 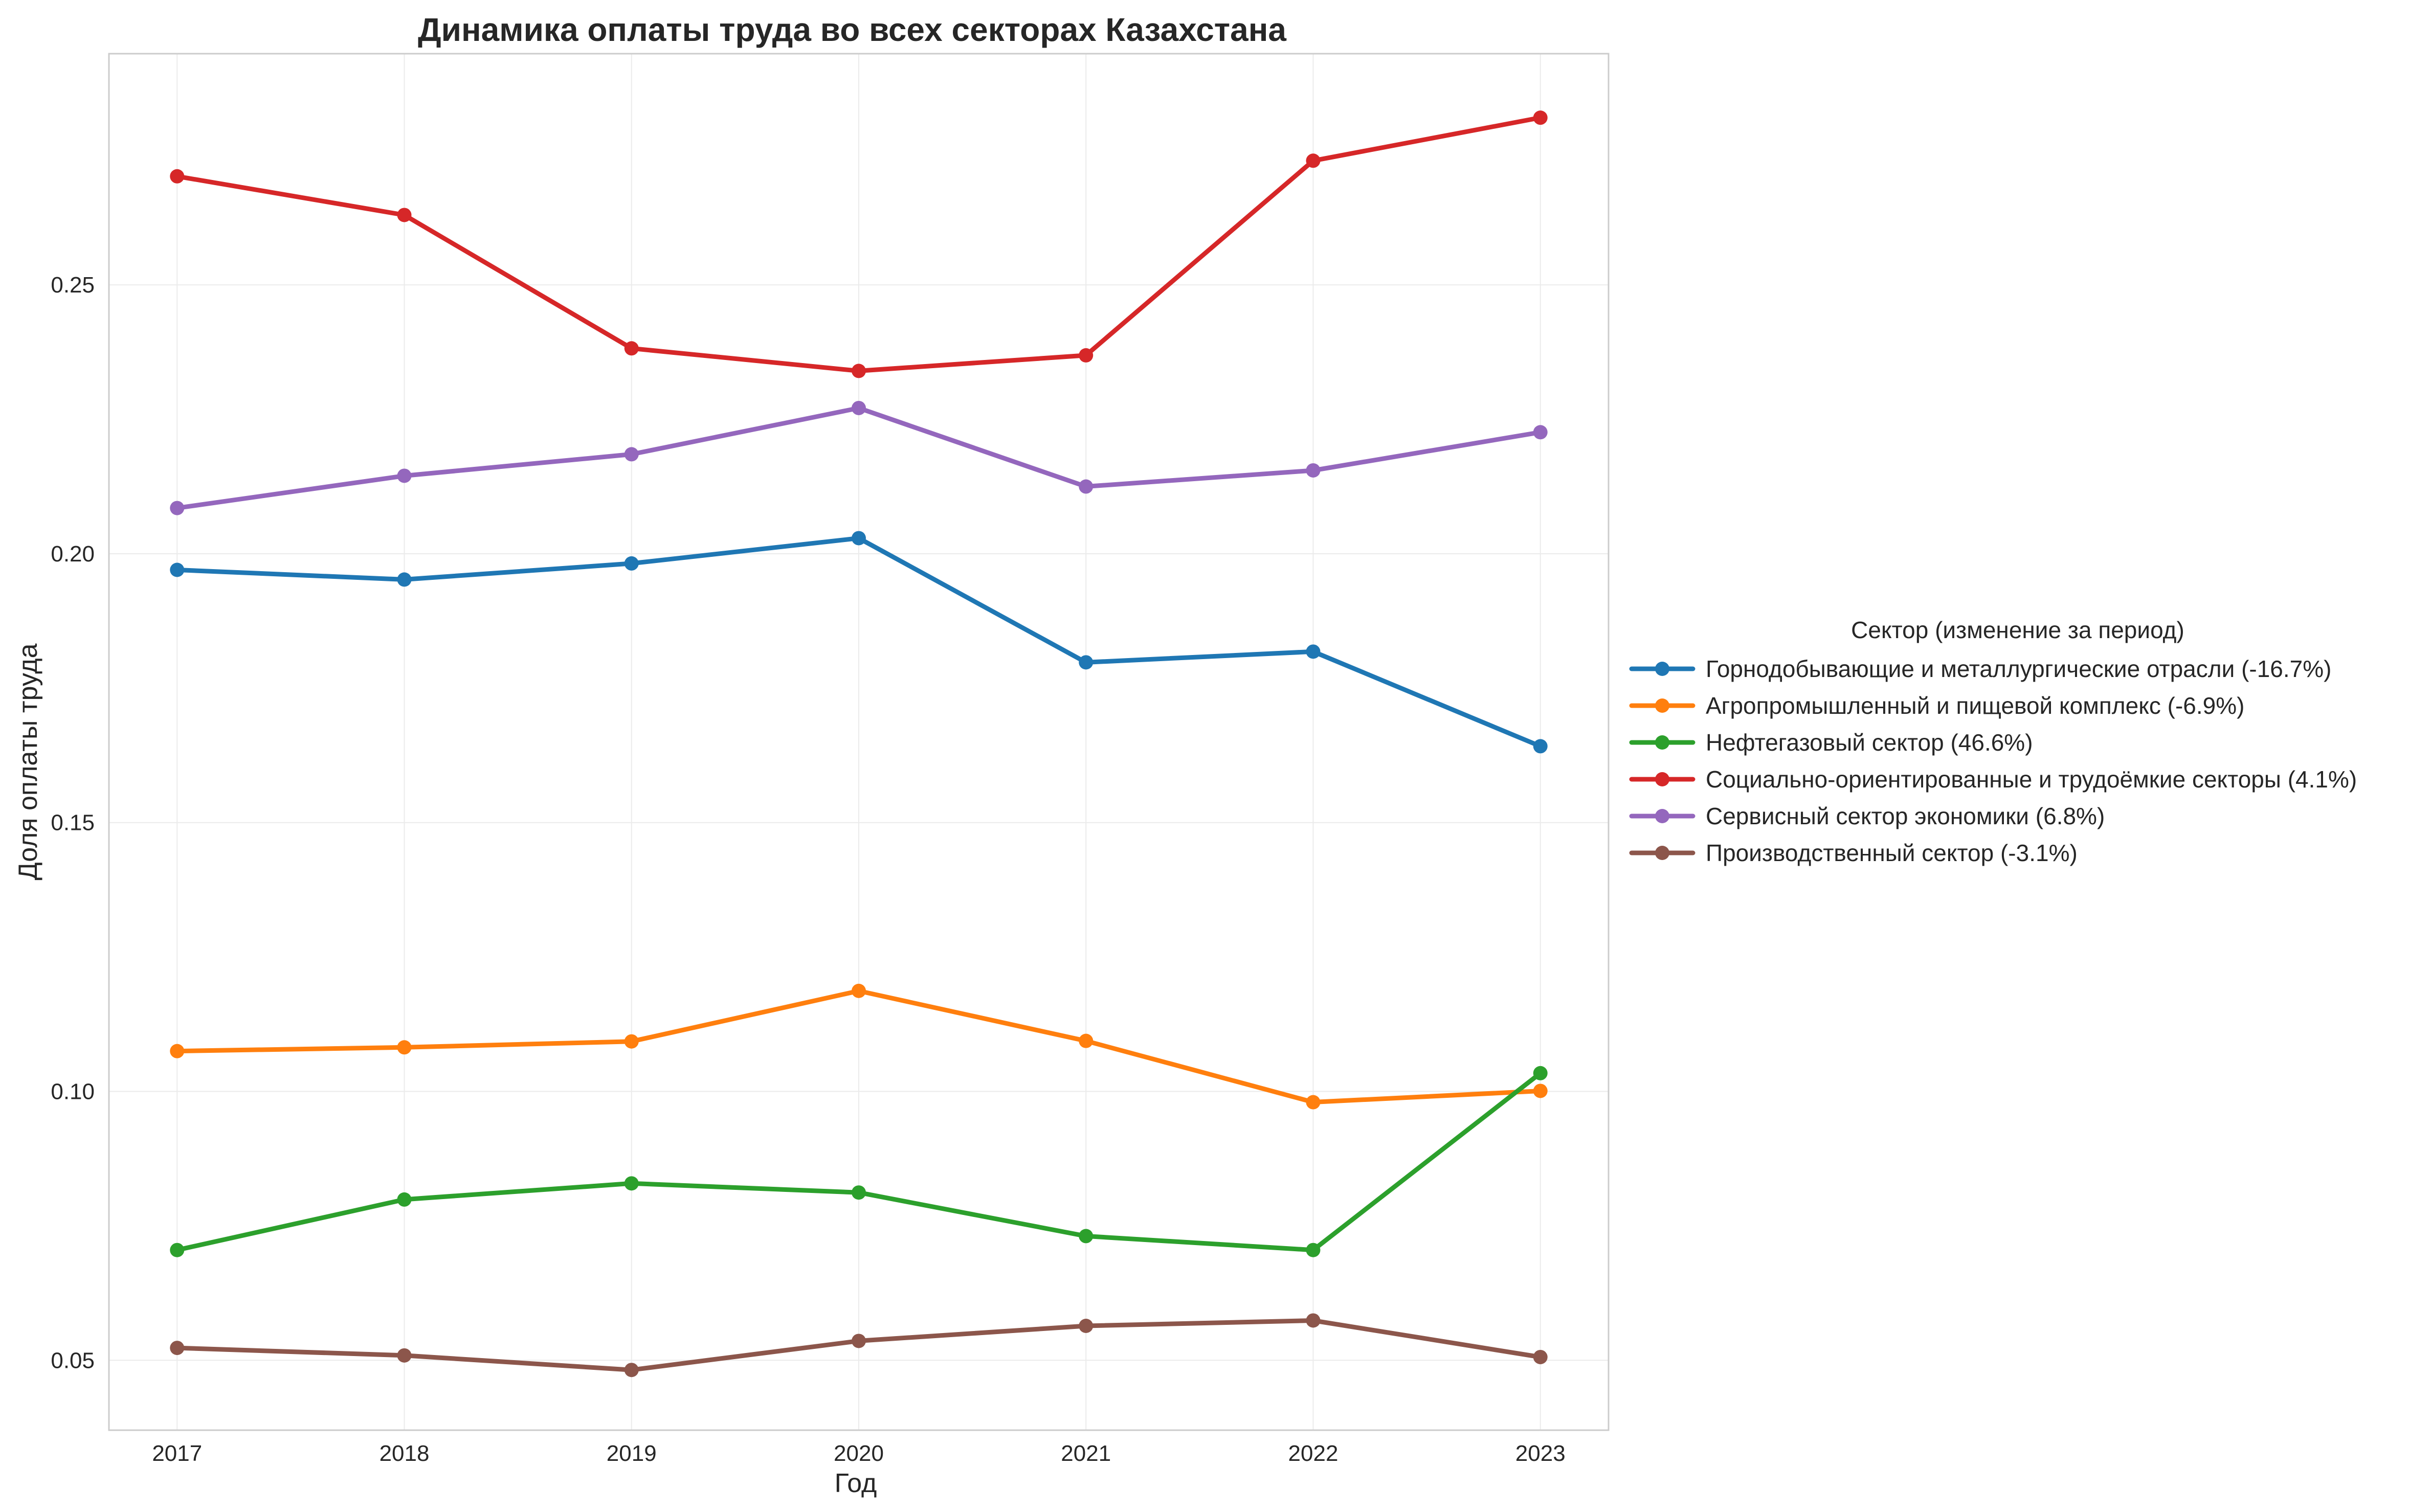 I want to click on x-tick-label: 2018, so click(x=405, y=1453).